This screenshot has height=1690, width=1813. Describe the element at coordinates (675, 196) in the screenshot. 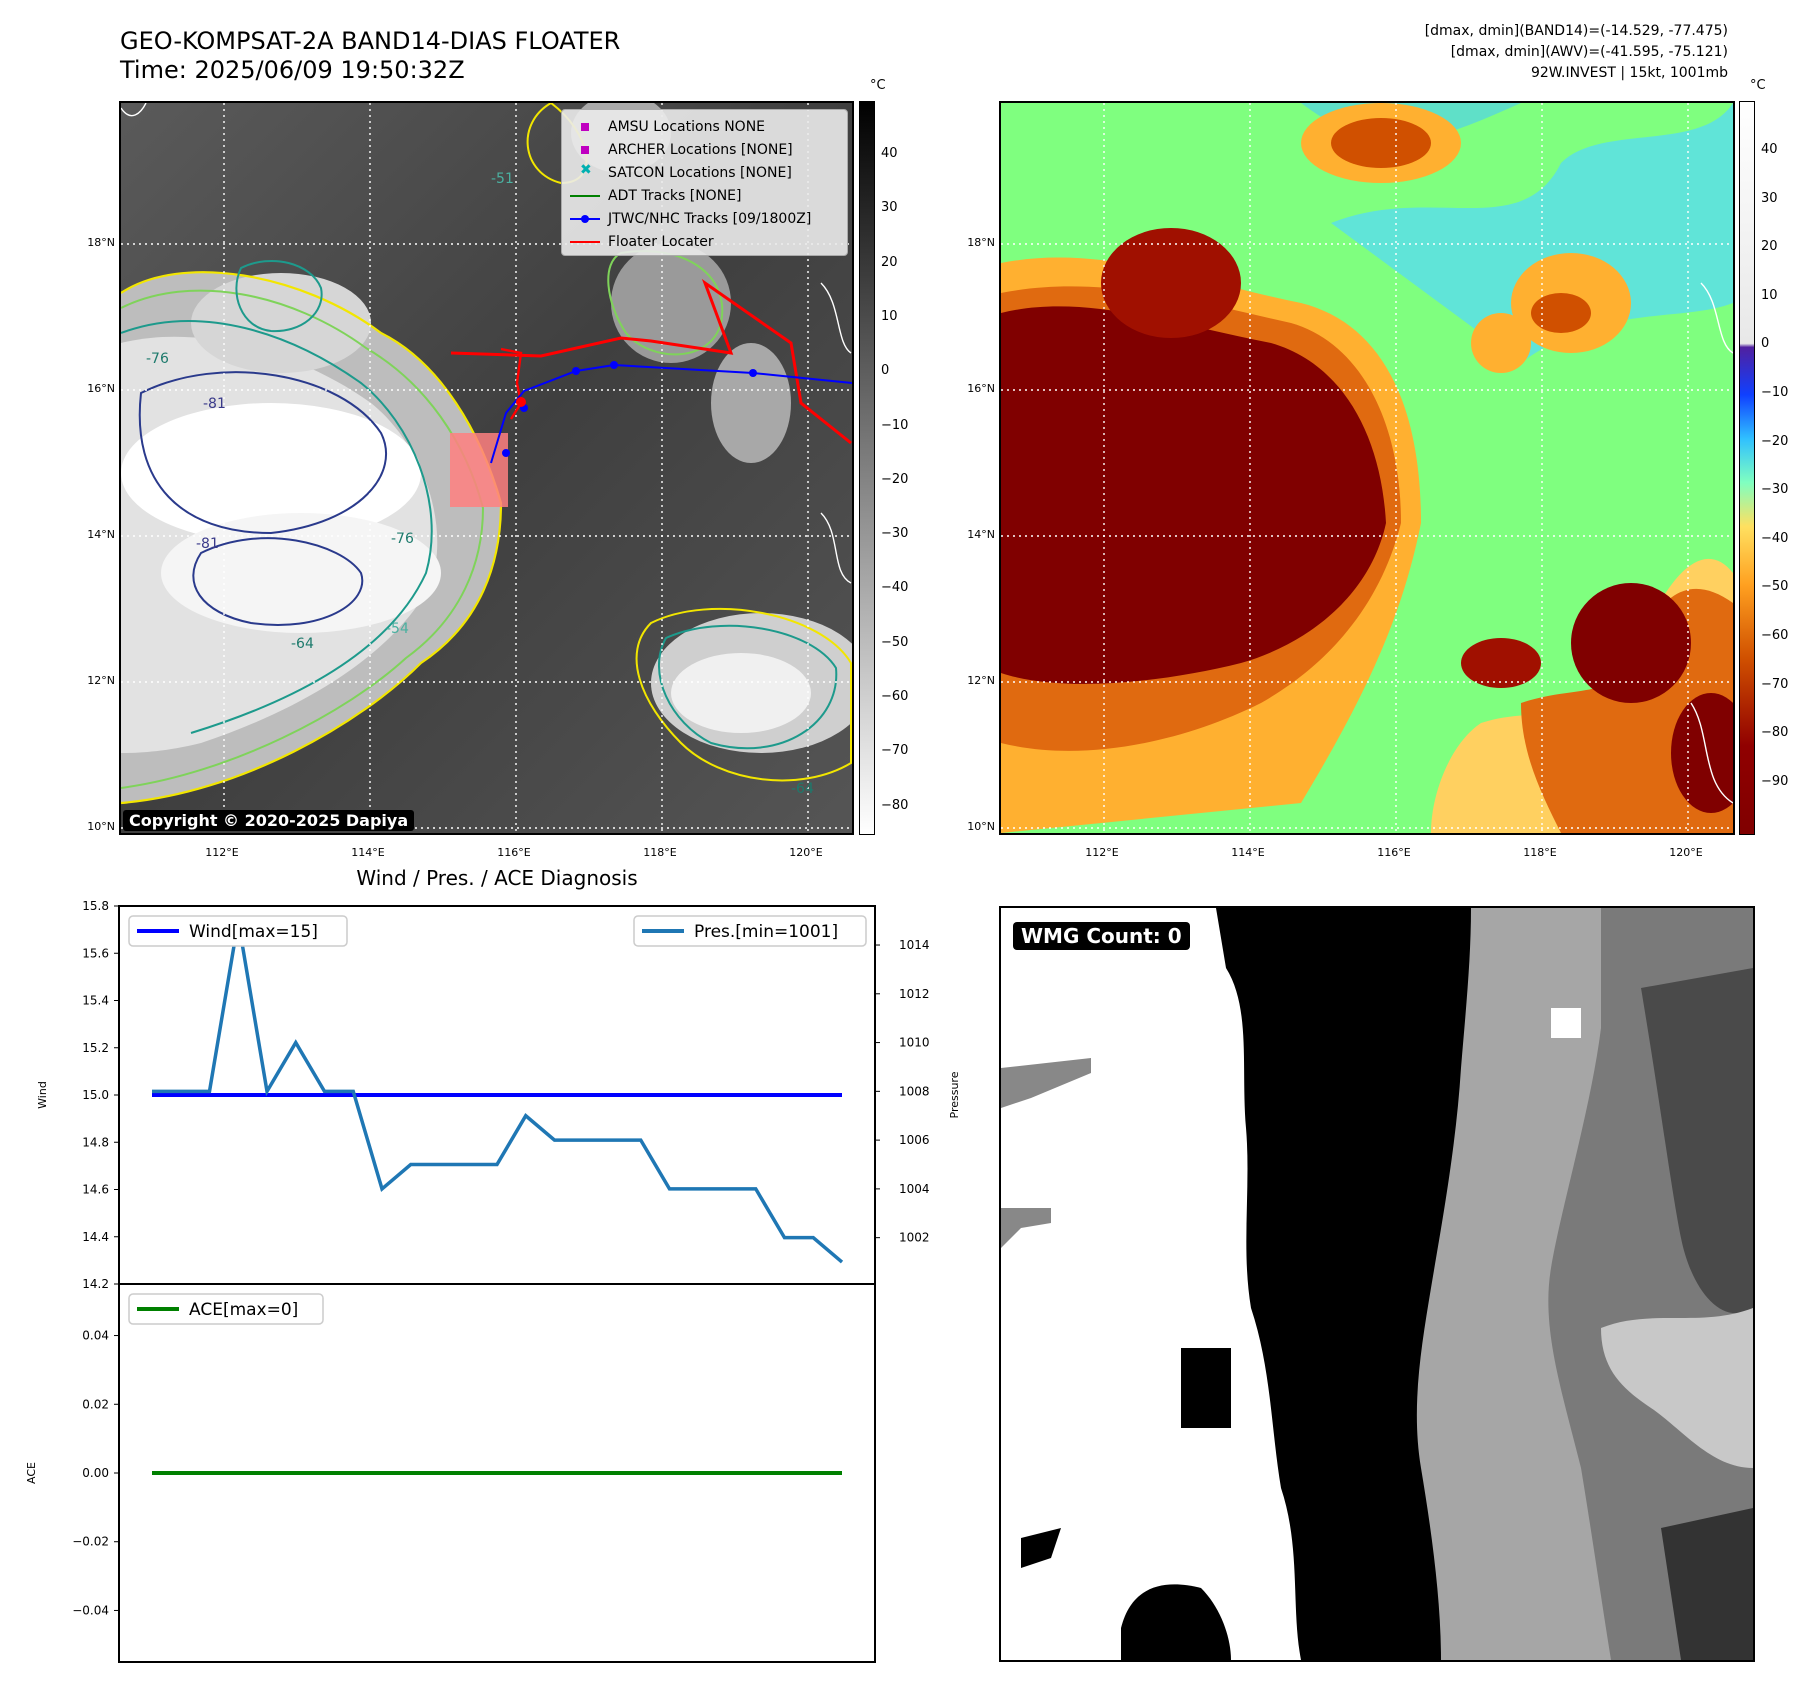

I see `legend-label: ADT Tracks [NONE]` at that location.